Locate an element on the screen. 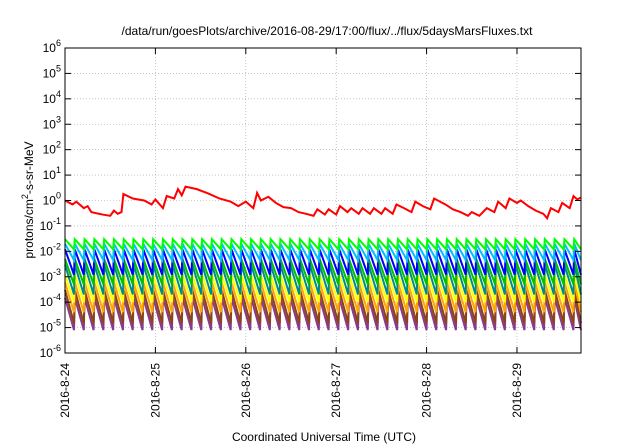 The height and width of the screenshot is (448, 640). x-tick-label: 2016-8-25 is located at coordinates (155, 390).